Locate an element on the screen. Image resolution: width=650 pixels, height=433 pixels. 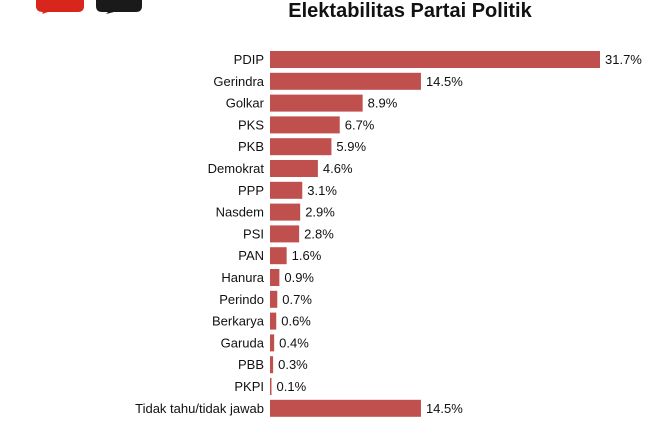
value-label-hanura: 0.9% is located at coordinates (299, 277).